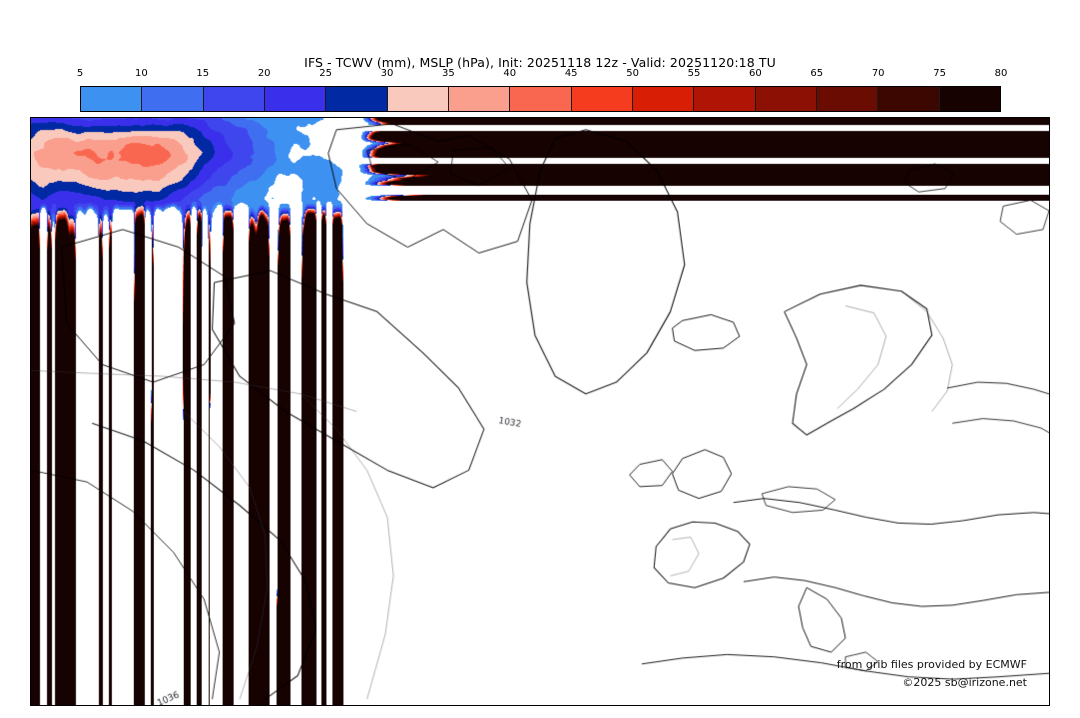 This screenshot has height=718, width=1080. I want to click on colorbar-tick-40: 40, so click(510, 73).